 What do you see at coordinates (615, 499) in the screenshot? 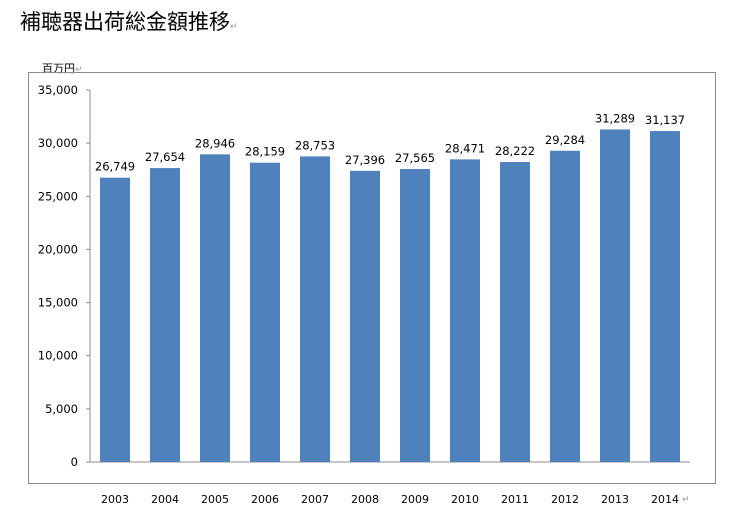
I see `x-tick-label: 2013` at bounding box center [615, 499].